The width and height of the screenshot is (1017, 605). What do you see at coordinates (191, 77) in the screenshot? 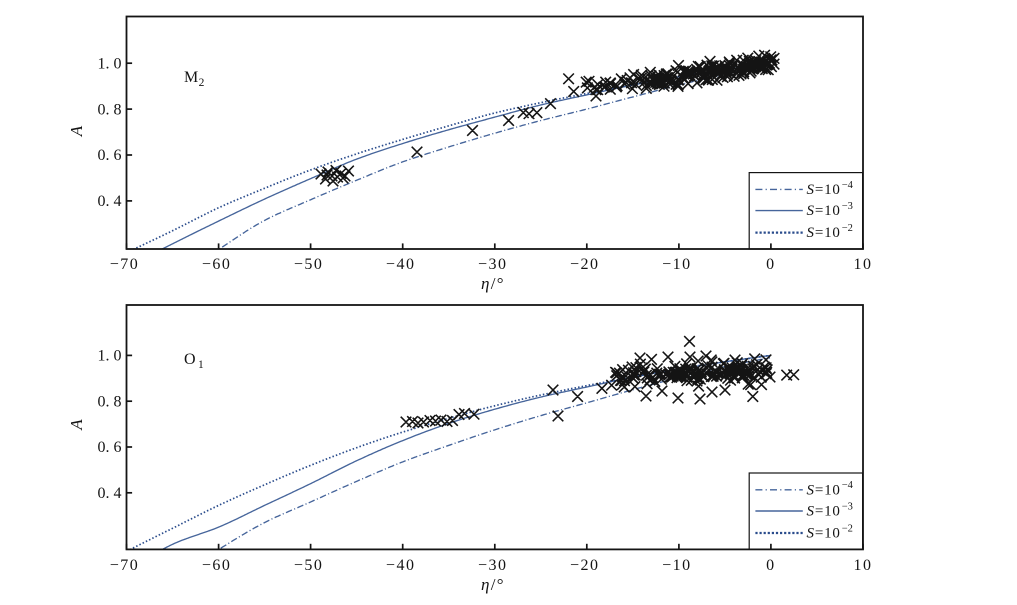
I see `svg-text: M` at bounding box center [191, 77].